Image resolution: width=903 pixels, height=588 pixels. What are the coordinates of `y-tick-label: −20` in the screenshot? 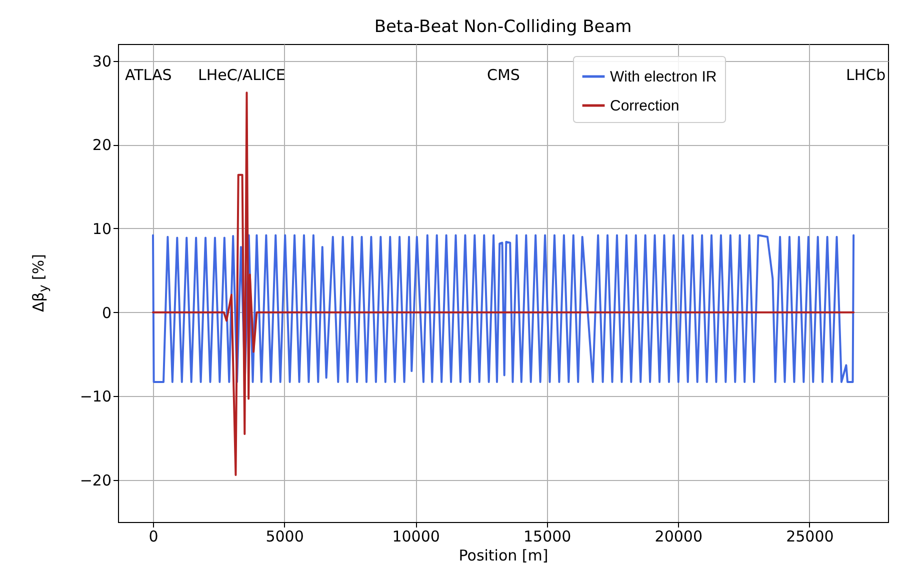 It's located at (96, 481).